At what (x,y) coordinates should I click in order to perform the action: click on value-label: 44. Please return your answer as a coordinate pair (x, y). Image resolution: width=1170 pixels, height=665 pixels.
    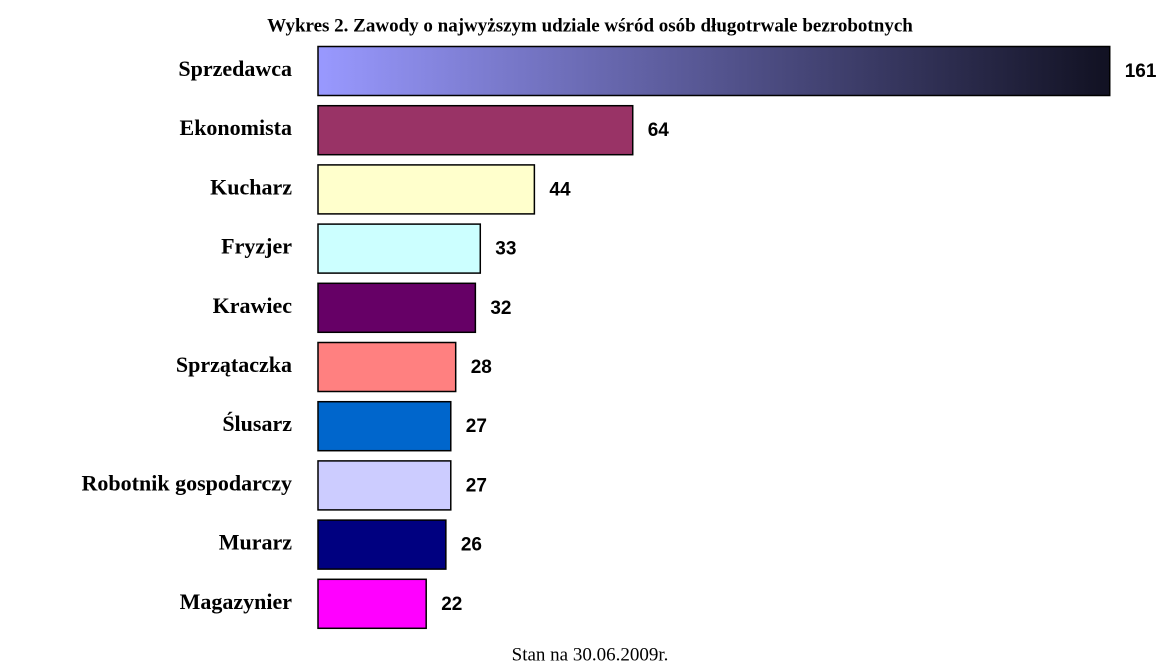
    Looking at the image, I should click on (560, 189).